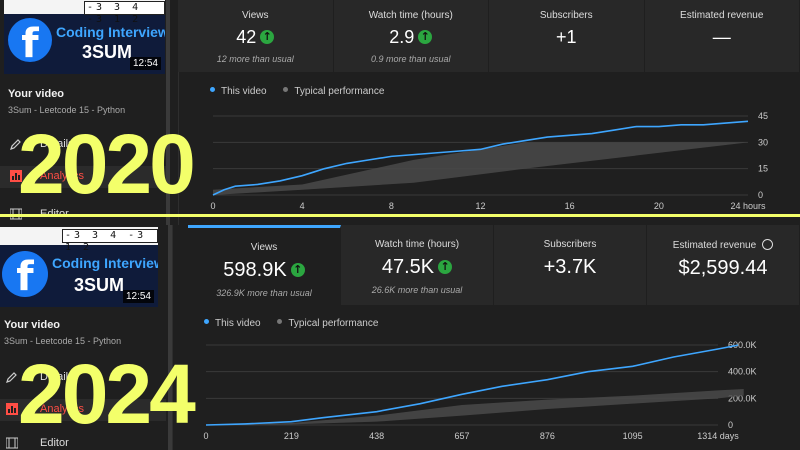 The height and width of the screenshot is (450, 800). Describe the element at coordinates (54, 443) in the screenshot. I see `sidebar-item-label: Editor` at that location.